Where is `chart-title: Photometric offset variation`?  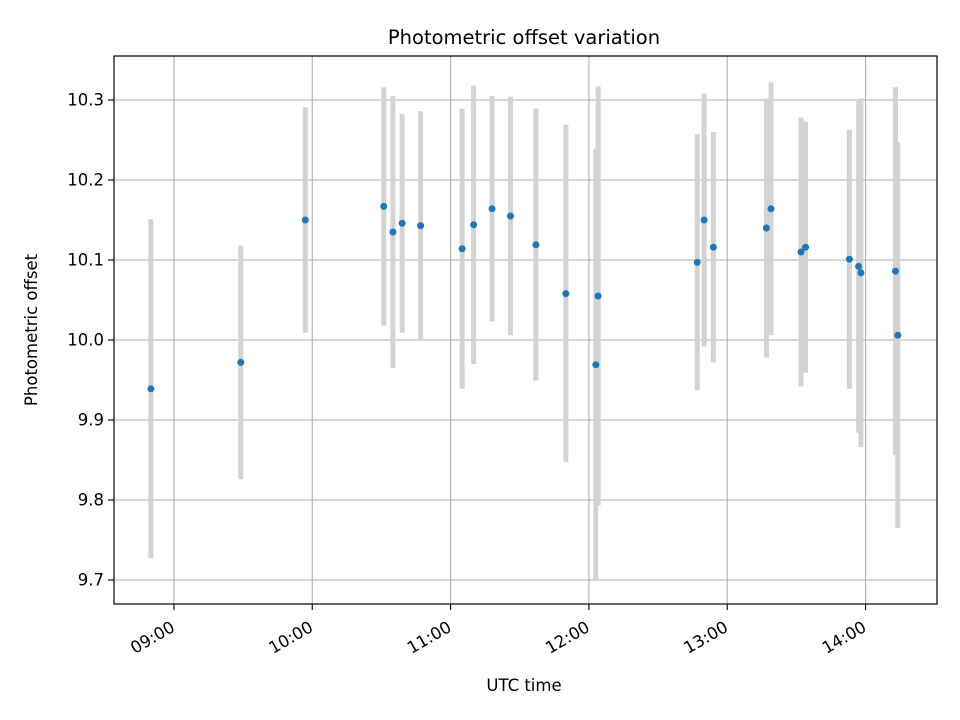
chart-title: Photometric offset variation is located at coordinates (524, 37).